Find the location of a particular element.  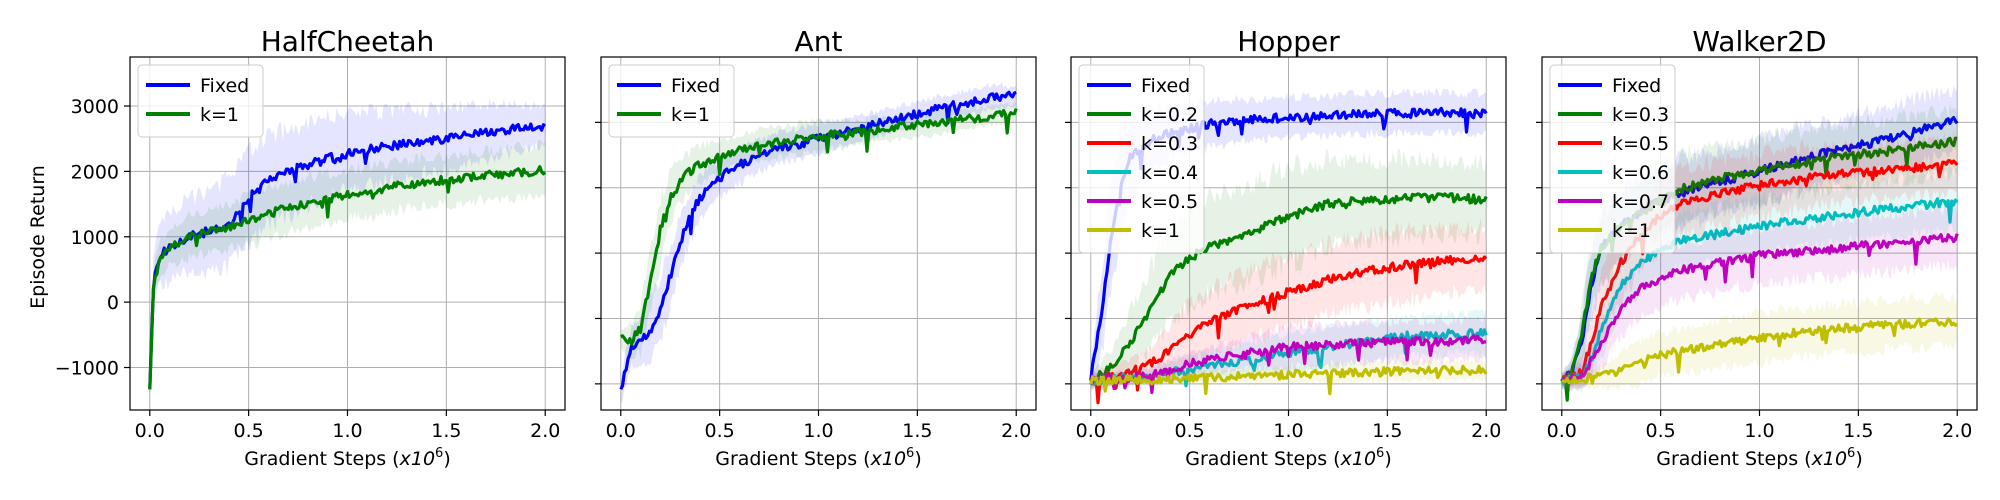

y-tick-label: −1000 is located at coordinates (87, 369).